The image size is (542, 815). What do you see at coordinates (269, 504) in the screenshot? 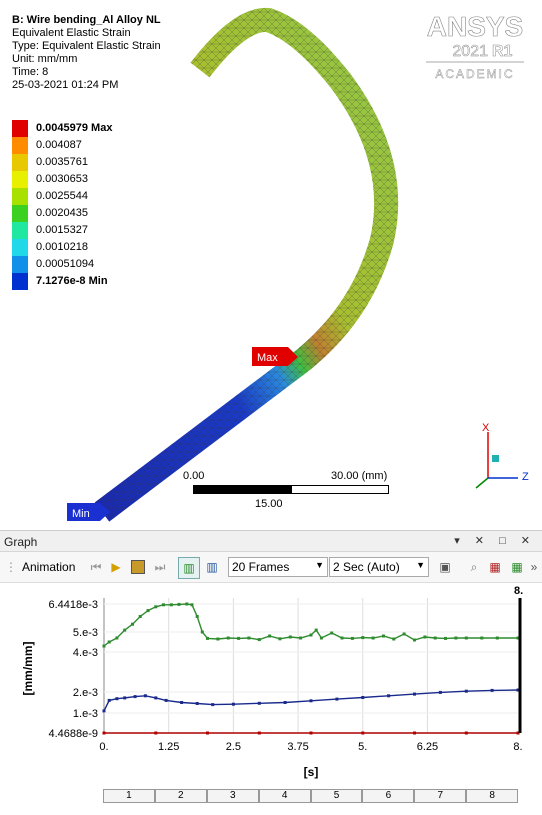
I see `scale-mid: 15.00` at bounding box center [269, 504].